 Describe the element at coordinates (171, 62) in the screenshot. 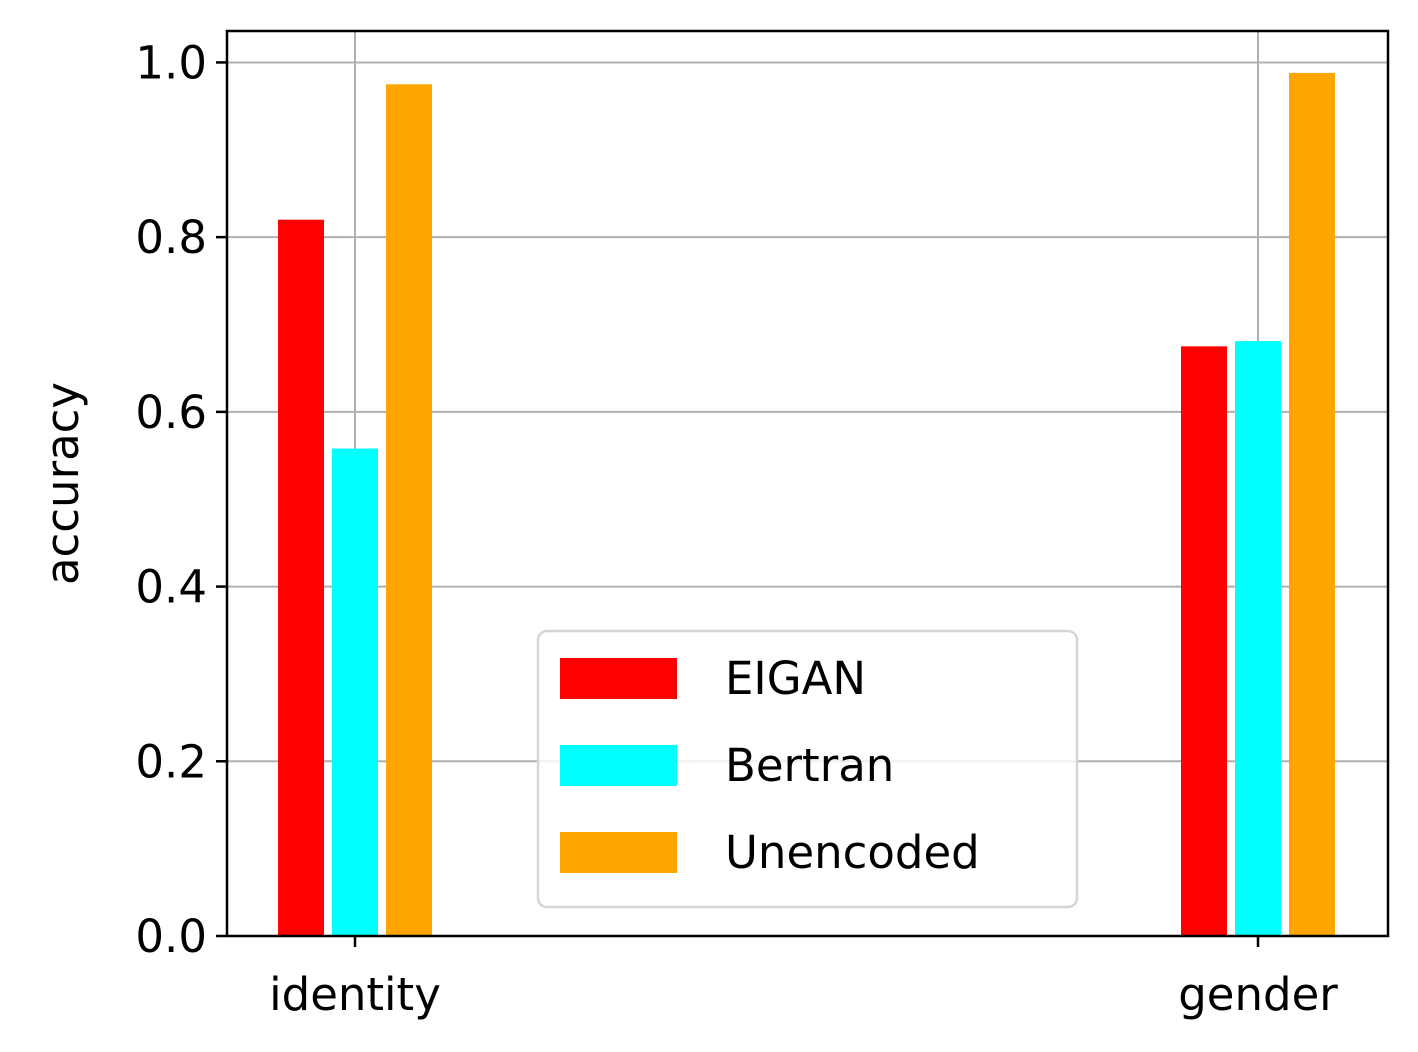

I see `y-tick-label: 1.0` at that location.